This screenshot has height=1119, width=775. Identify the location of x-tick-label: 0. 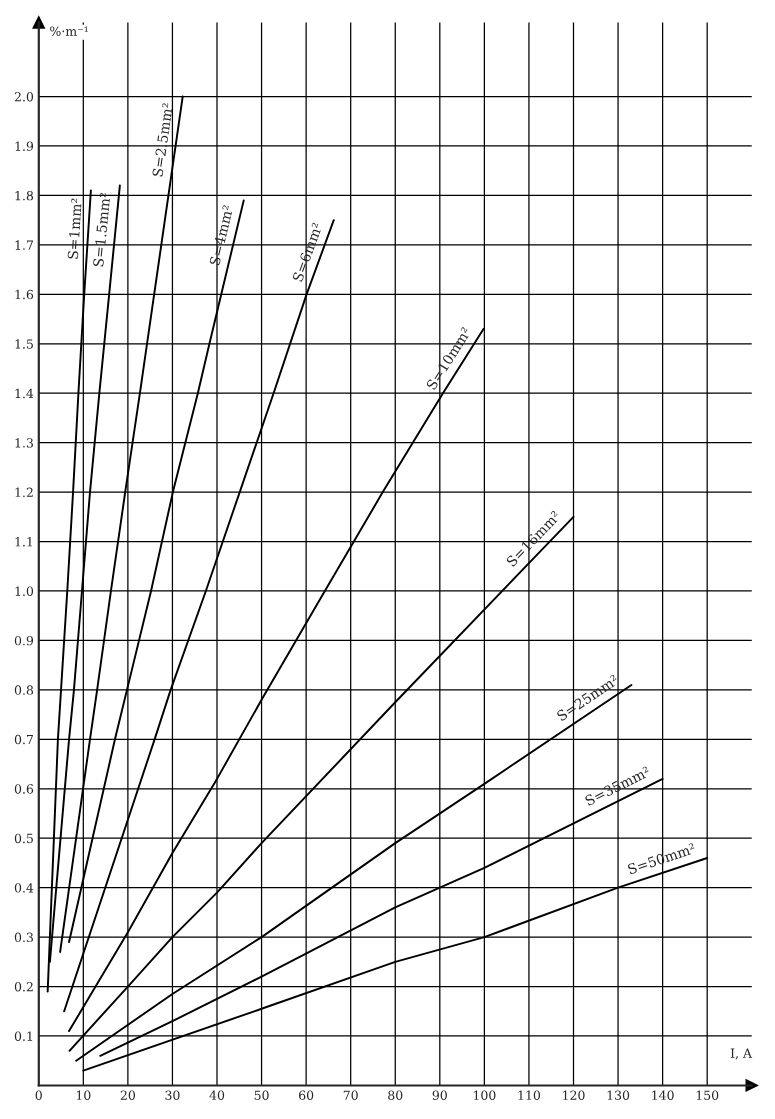
(38, 1095).